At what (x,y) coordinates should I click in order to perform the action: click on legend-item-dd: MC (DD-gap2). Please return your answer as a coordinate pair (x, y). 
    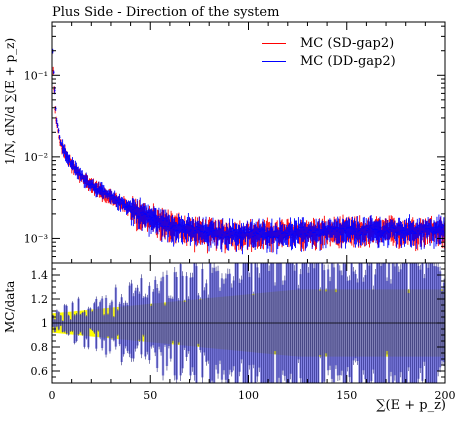
    Looking at the image, I should click on (329, 61).